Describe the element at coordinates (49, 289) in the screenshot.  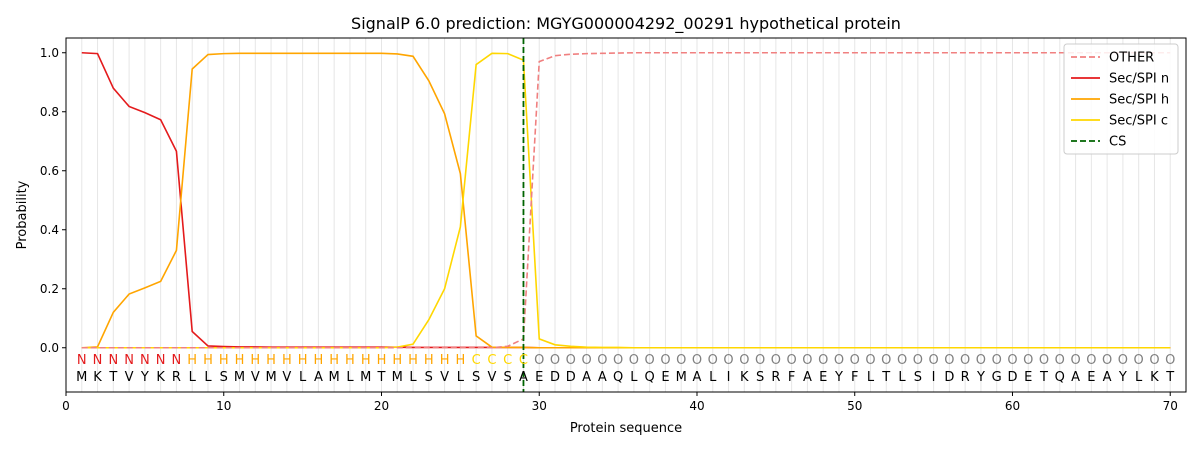
I see `y-tick-label: 0.2` at that location.